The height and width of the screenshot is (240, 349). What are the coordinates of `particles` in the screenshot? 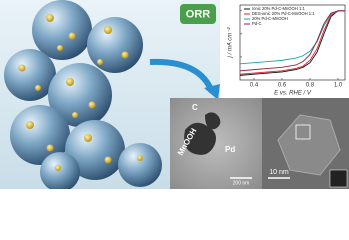 It's located at (202, 133).